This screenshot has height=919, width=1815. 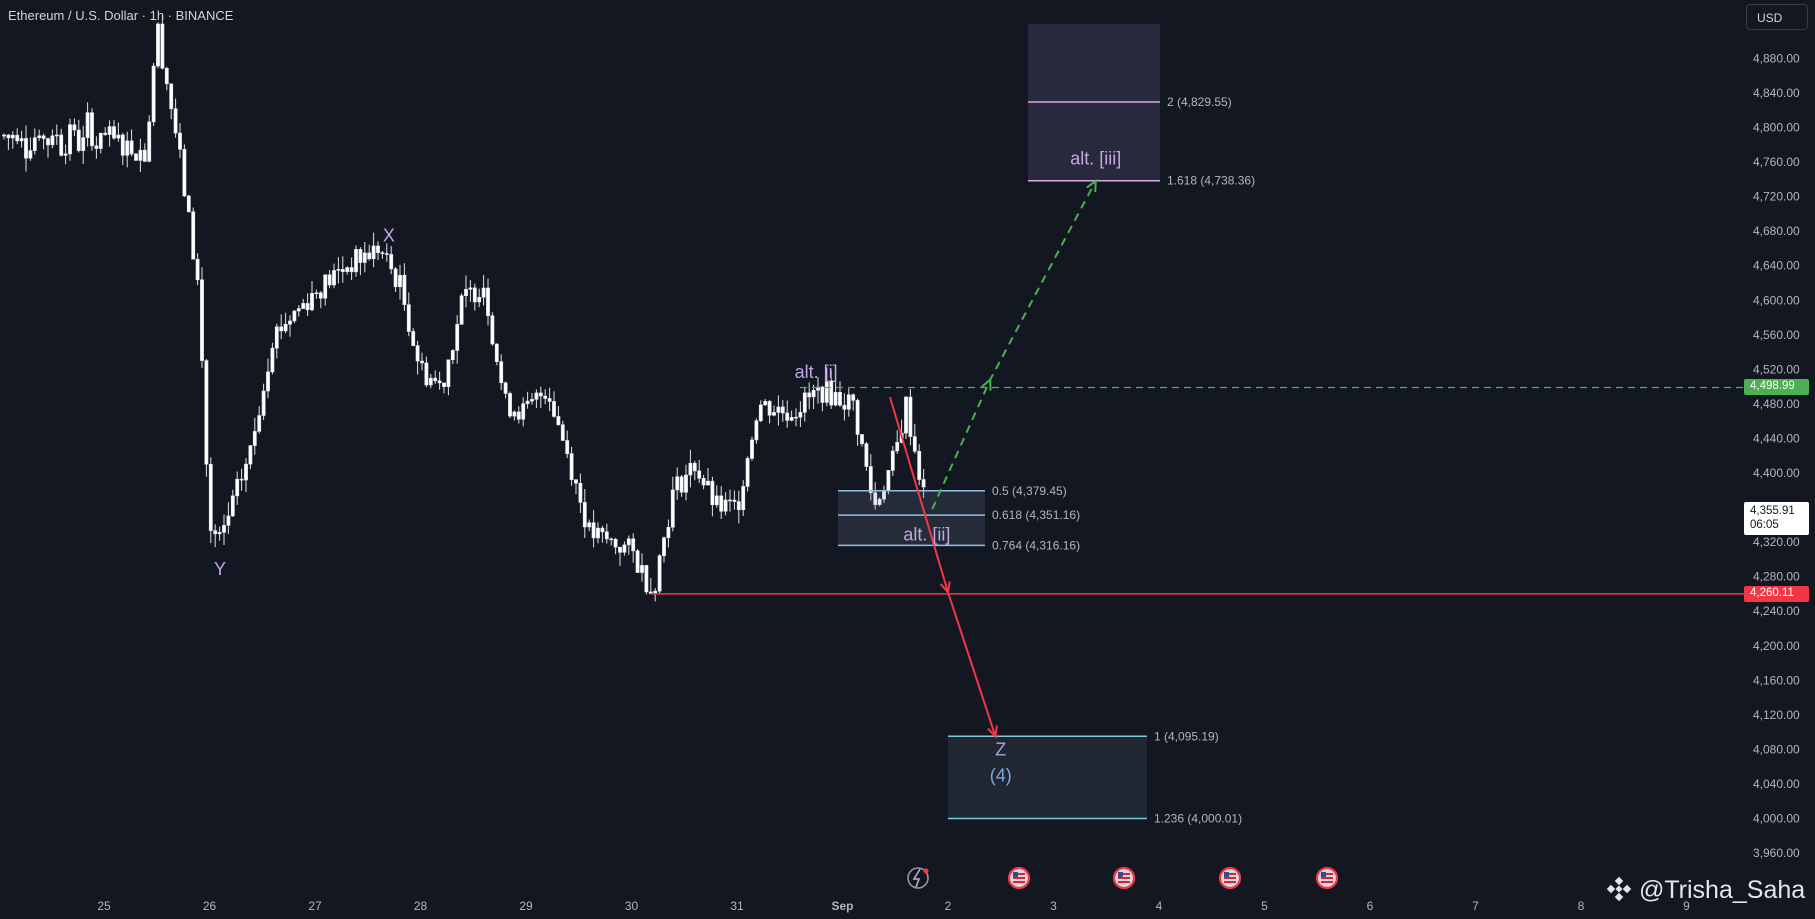 I want to click on y-tick-label: 4,760.00, so click(x=1776, y=162).